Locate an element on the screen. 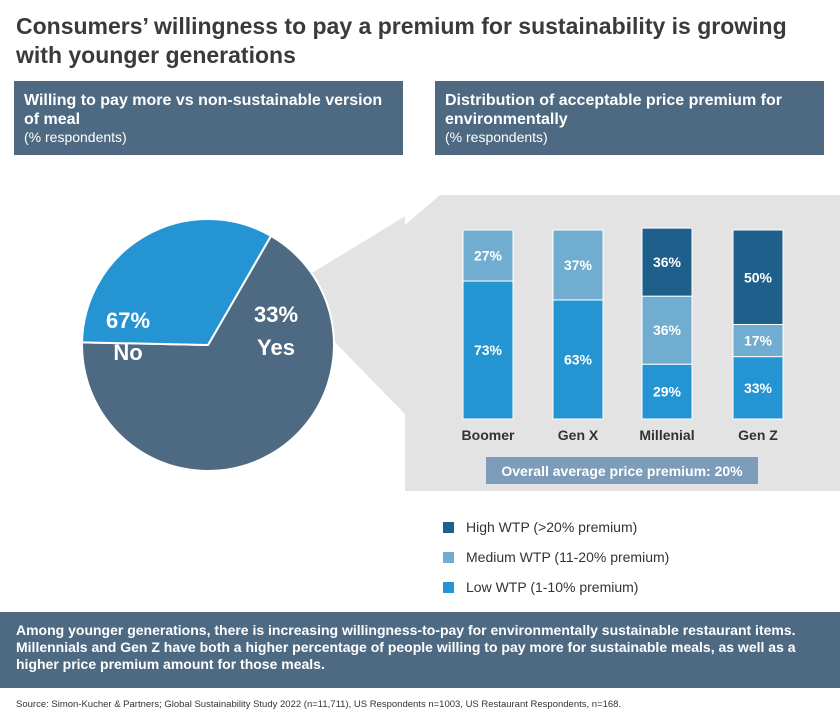 The image size is (840, 725). bar-label-medium-3: 17% is located at coordinates (758, 341).